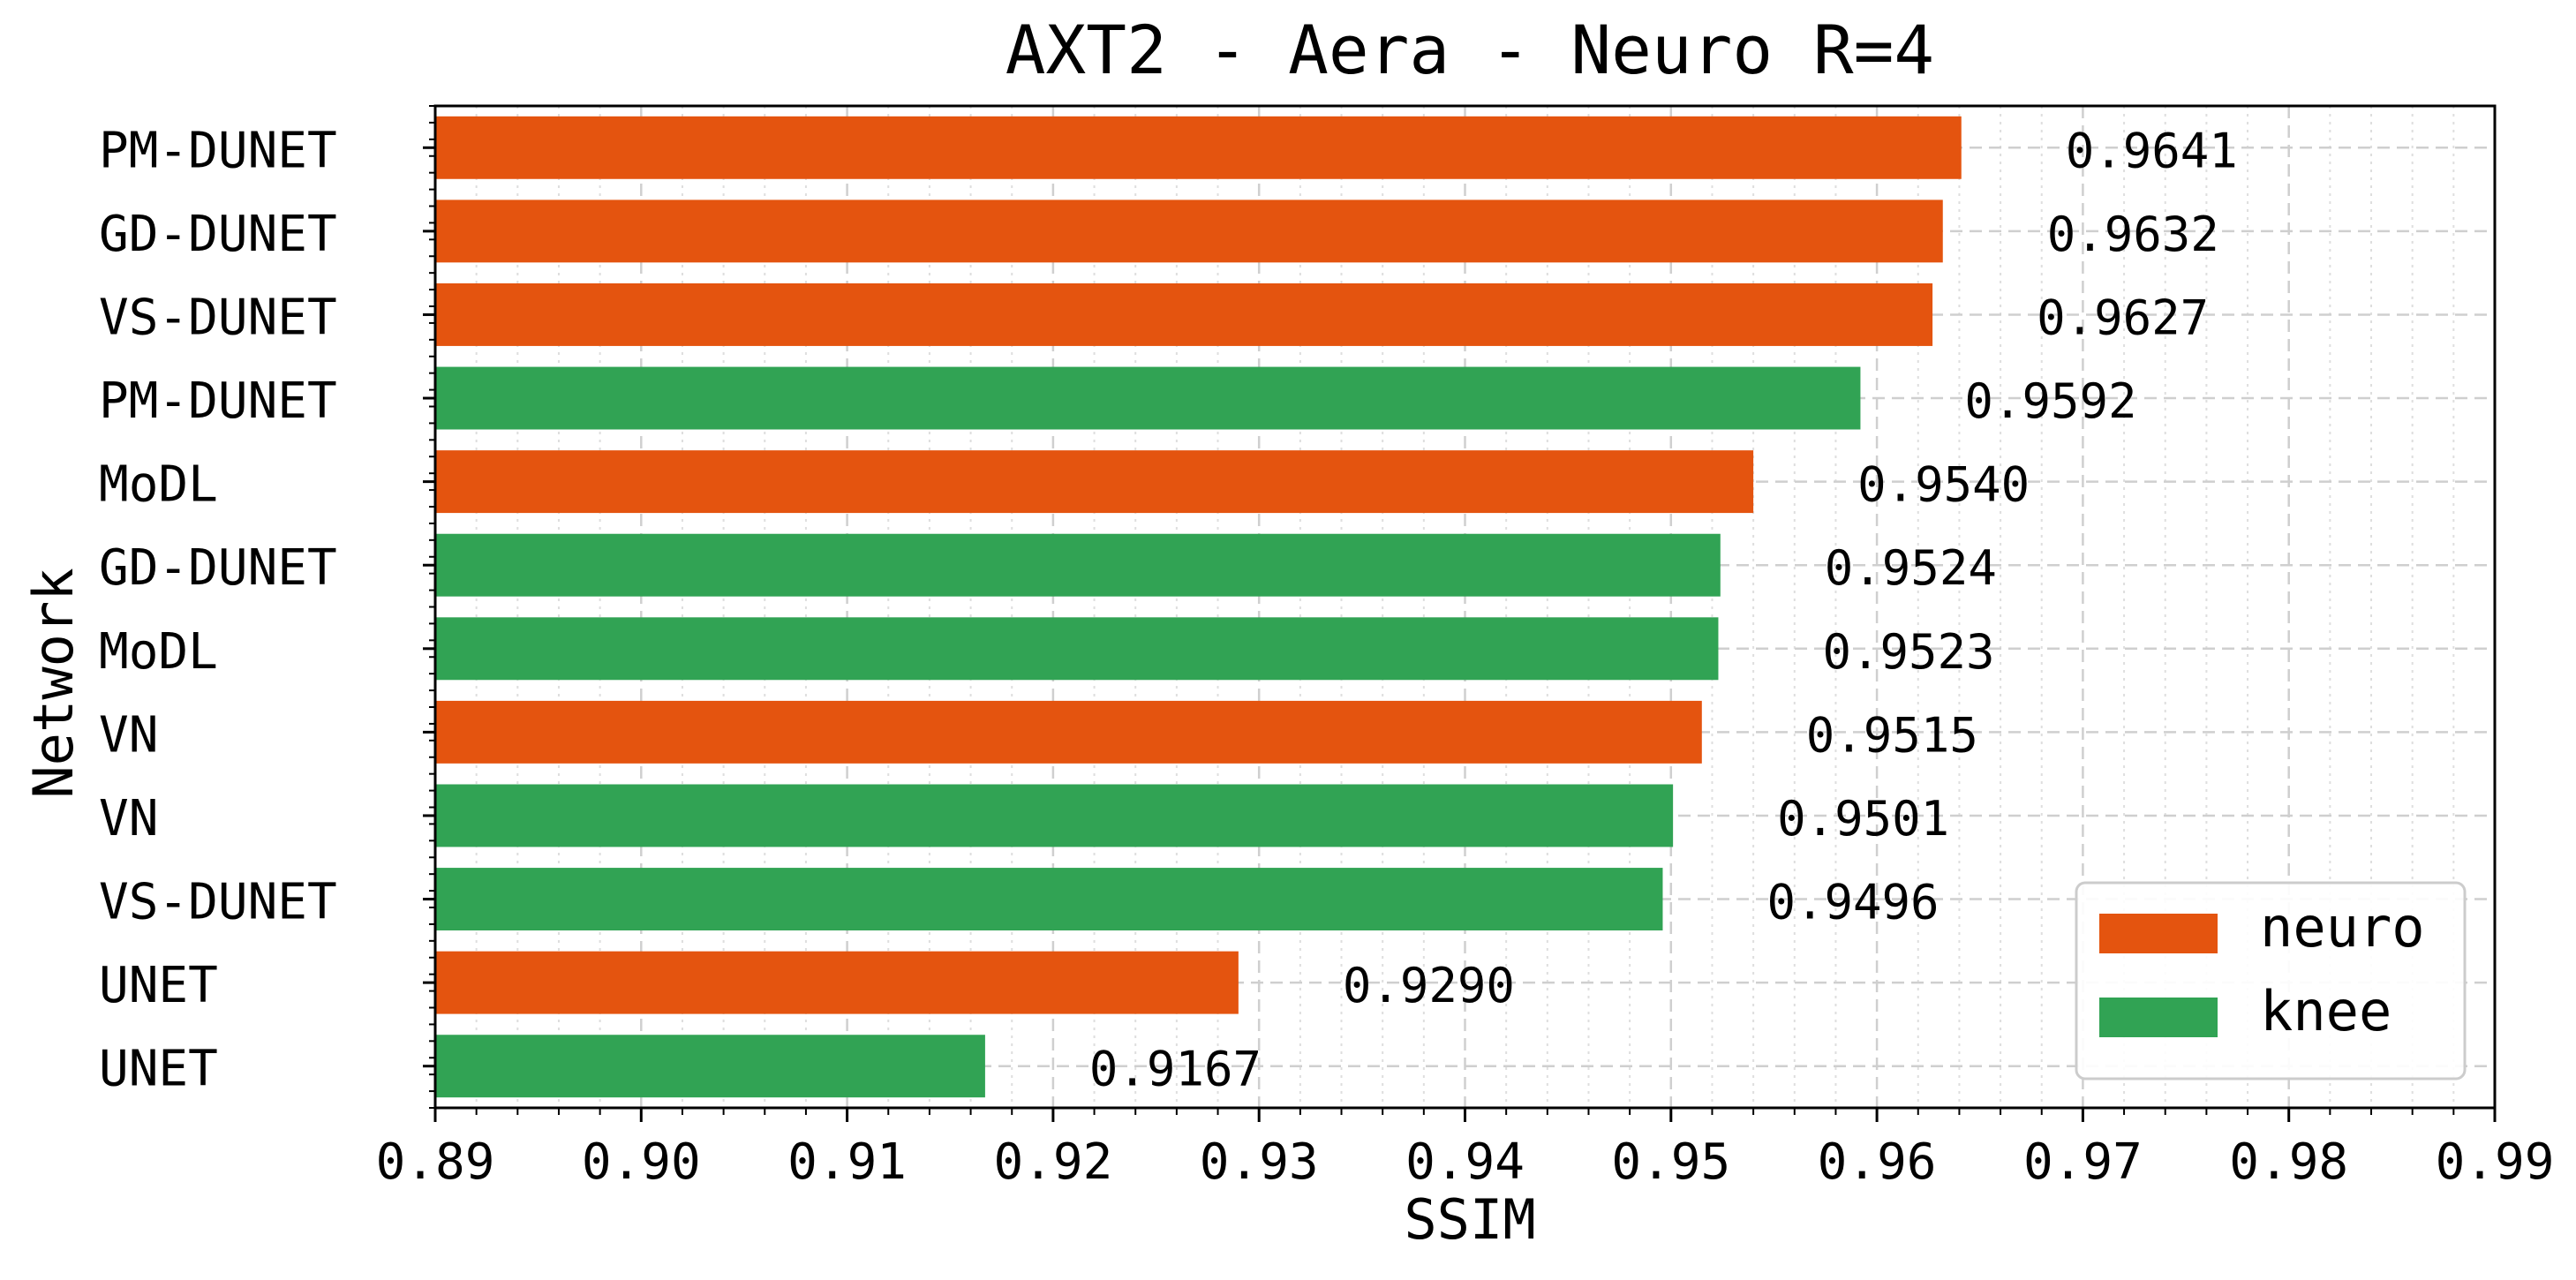 Image resolution: width=2576 pixels, height=1280 pixels. What do you see at coordinates (2326, 1011) in the screenshot?
I see `legend-label-knee: knee` at bounding box center [2326, 1011].